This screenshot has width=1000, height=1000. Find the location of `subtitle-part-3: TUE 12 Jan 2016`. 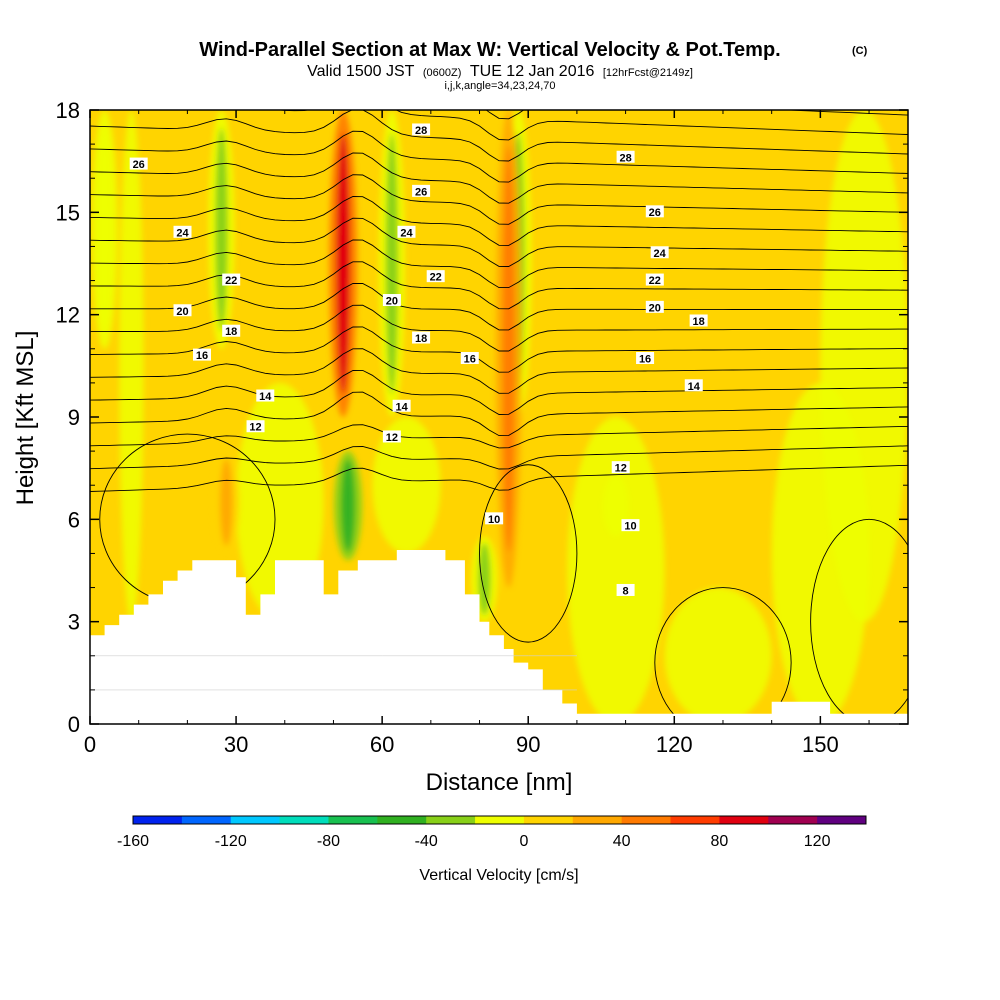

subtitle-part-3: TUE 12 Jan 2016 is located at coordinates (532, 71).